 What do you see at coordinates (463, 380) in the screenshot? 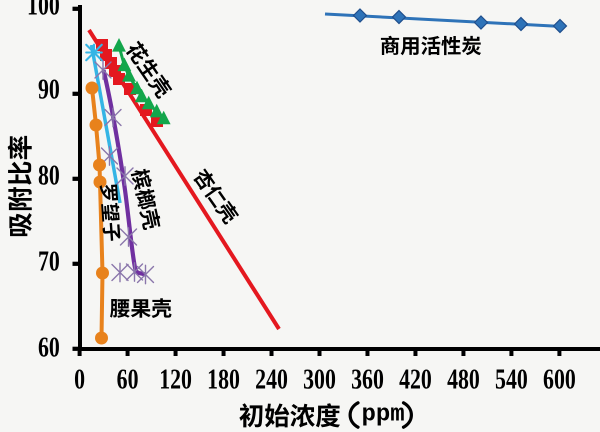
I see `svg-text: 480` at bounding box center [463, 380].